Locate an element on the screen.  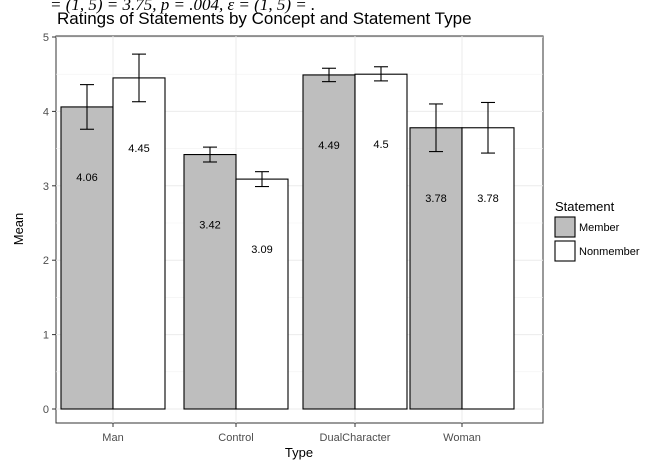
x-tick-label: Man is located at coordinates (112, 438).